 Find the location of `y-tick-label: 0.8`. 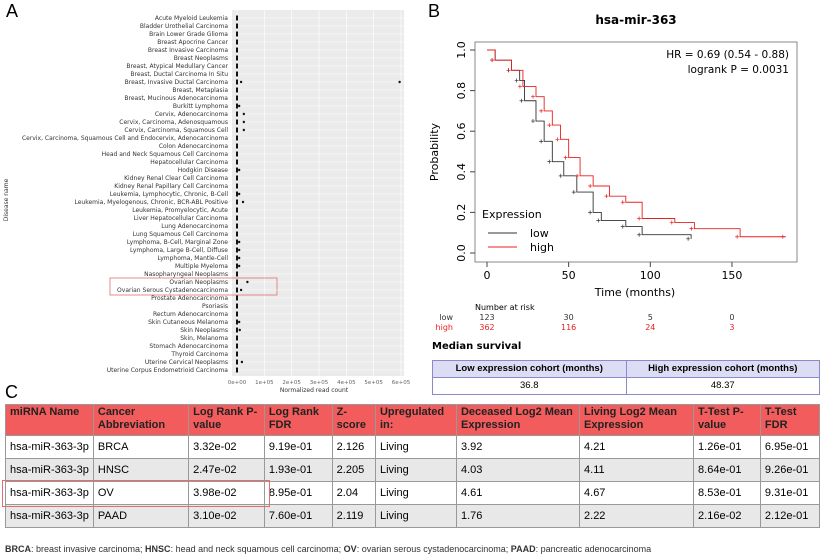

y-tick-label: 0.8 is located at coordinates (461, 91).